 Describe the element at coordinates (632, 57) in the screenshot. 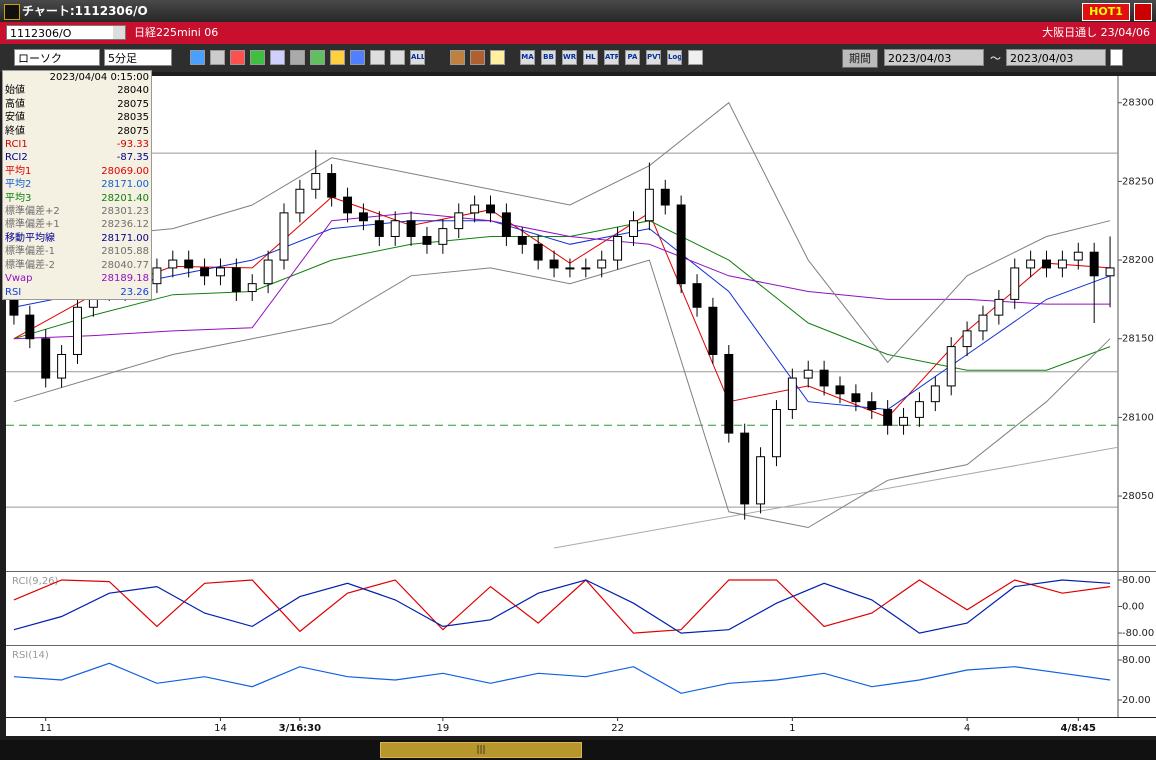

I see `tool-button: PA` at that location.